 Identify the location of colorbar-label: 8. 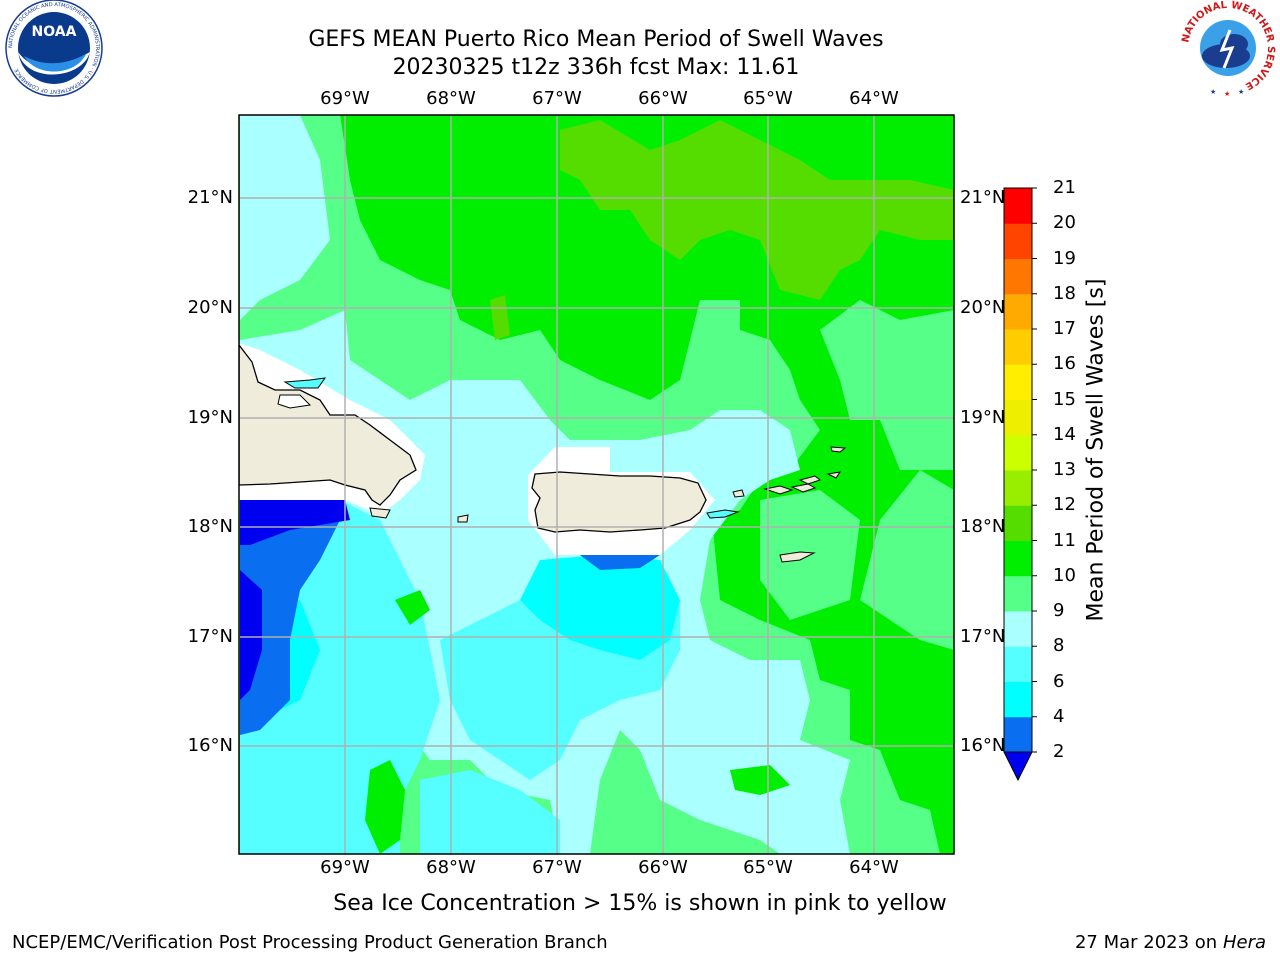
(1059, 646).